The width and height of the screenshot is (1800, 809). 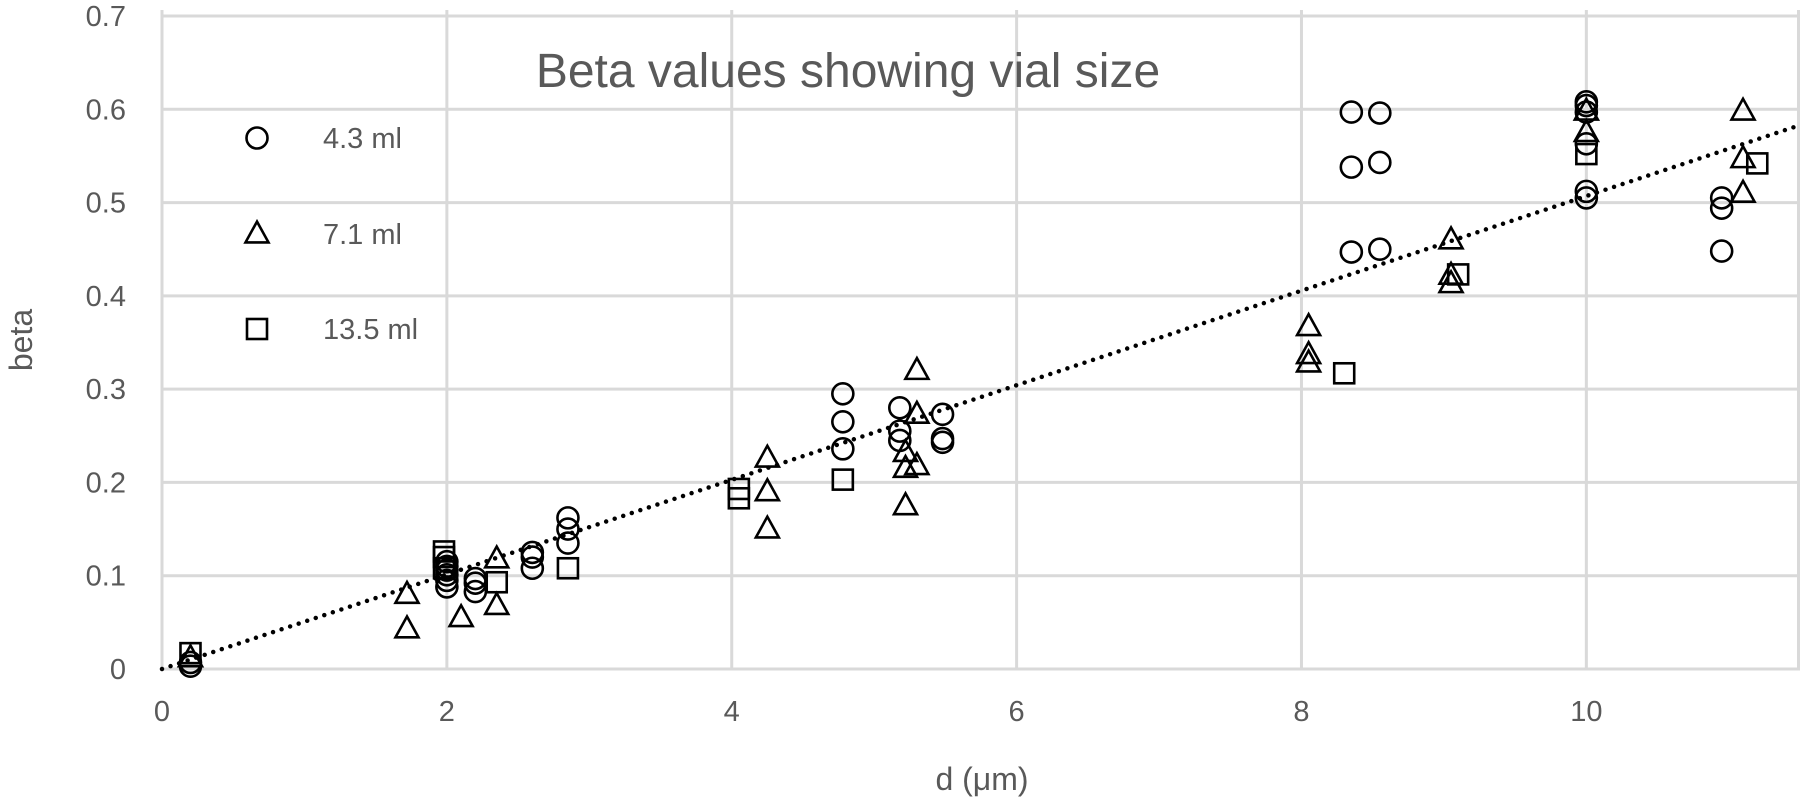 What do you see at coordinates (322, 234) in the screenshot?
I see `legend-item: 7.1 ml` at bounding box center [322, 234].